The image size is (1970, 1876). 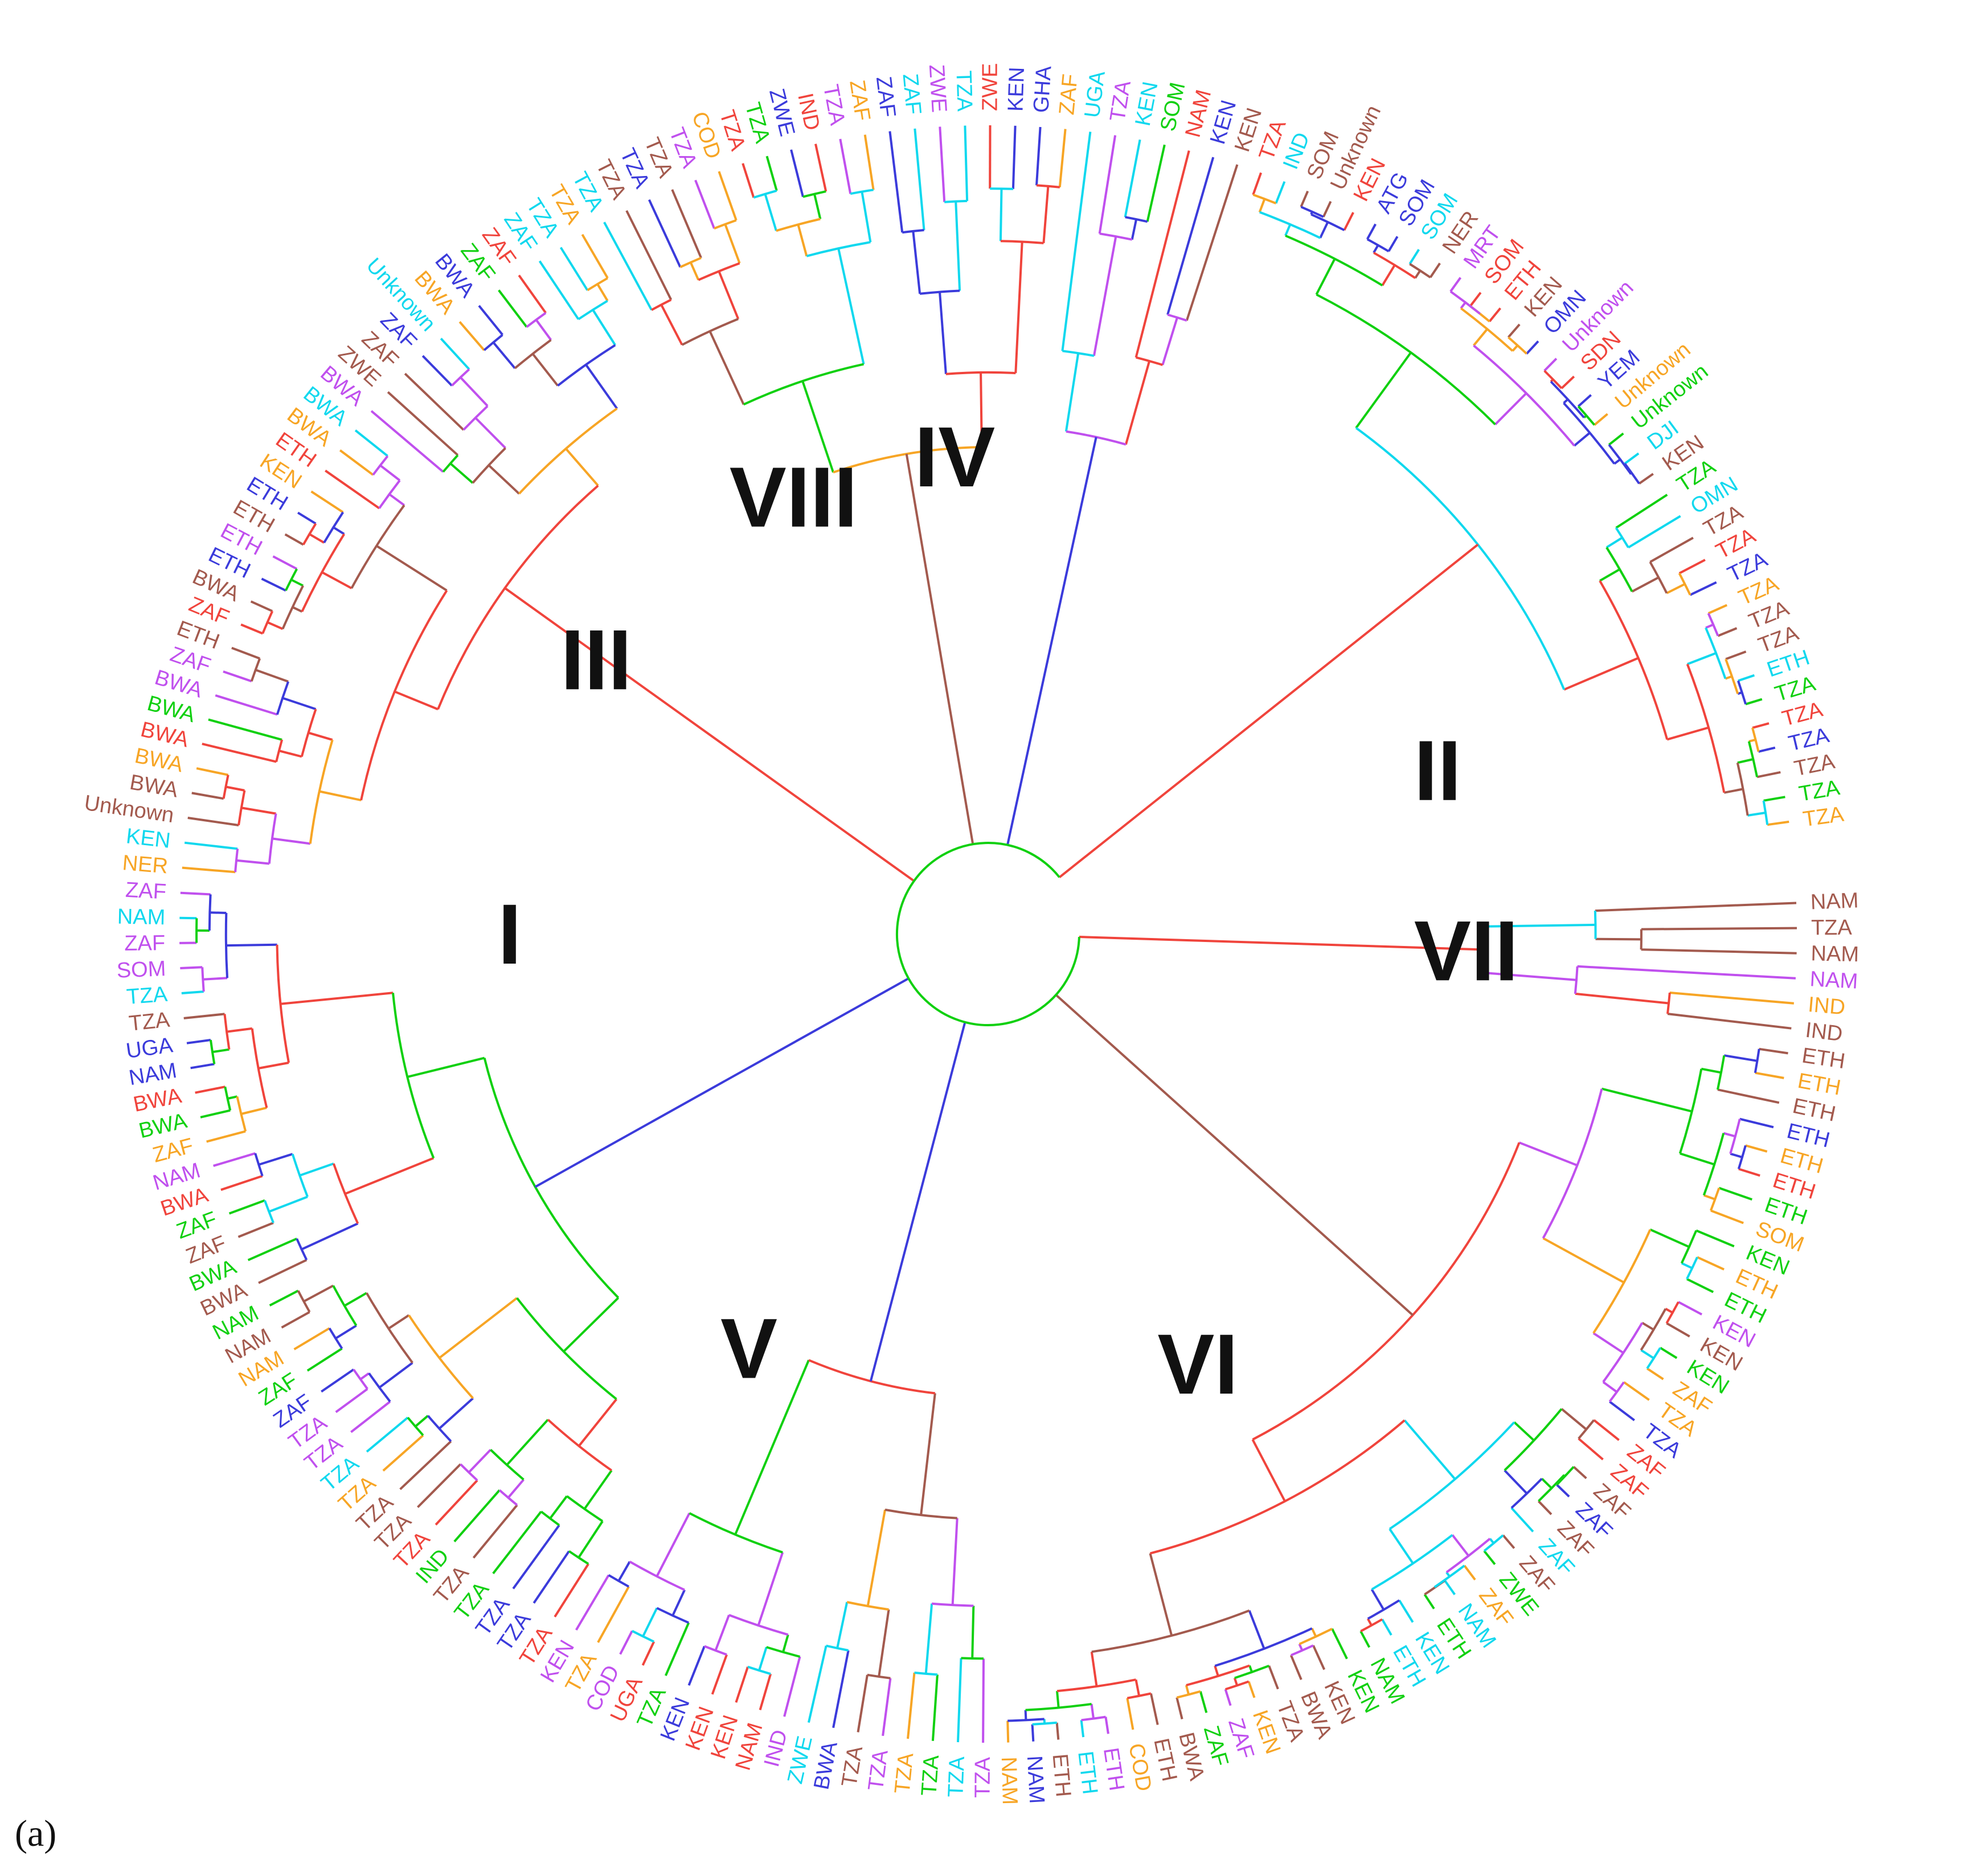 I want to click on leaf-label: ZAF, so click(x=146, y=891).